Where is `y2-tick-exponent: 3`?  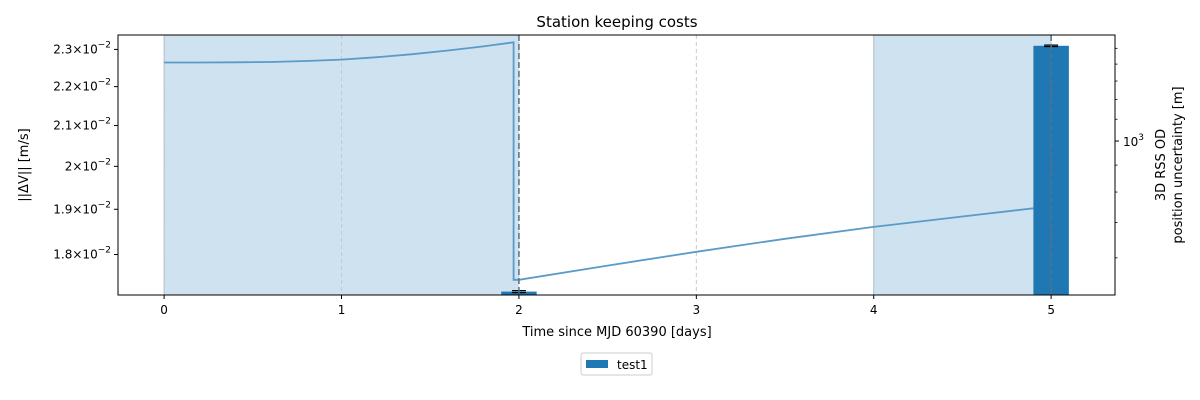 y2-tick-exponent: 3 is located at coordinates (1141, 138).